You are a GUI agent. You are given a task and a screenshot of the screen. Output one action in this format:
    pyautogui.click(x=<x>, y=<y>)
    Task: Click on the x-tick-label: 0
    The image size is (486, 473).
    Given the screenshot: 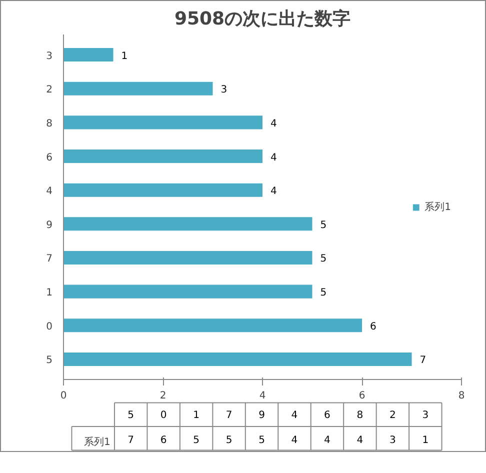 What is the action you would take?
    pyautogui.click(x=63, y=396)
    